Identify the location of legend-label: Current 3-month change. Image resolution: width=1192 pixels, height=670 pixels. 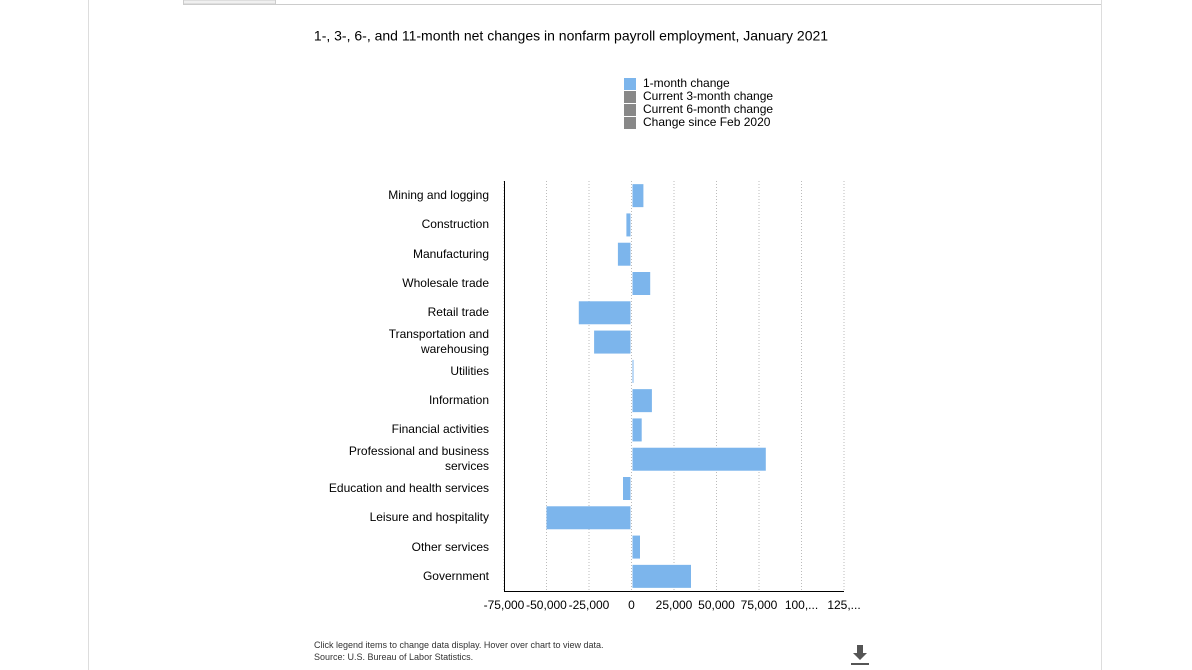
(708, 96).